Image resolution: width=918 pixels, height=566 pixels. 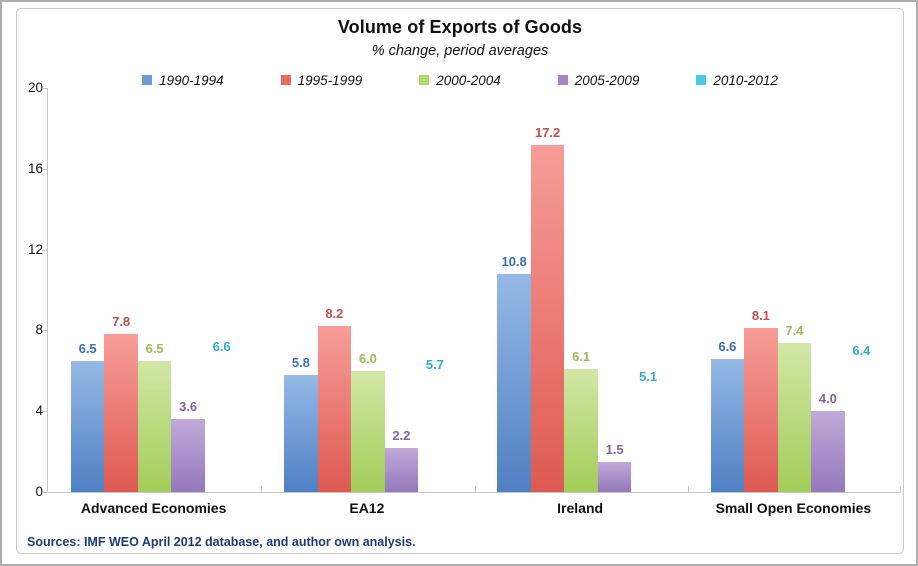 What do you see at coordinates (154, 426) in the screenshot?
I see `bar-2000-2004-Advanced Economies` at bounding box center [154, 426].